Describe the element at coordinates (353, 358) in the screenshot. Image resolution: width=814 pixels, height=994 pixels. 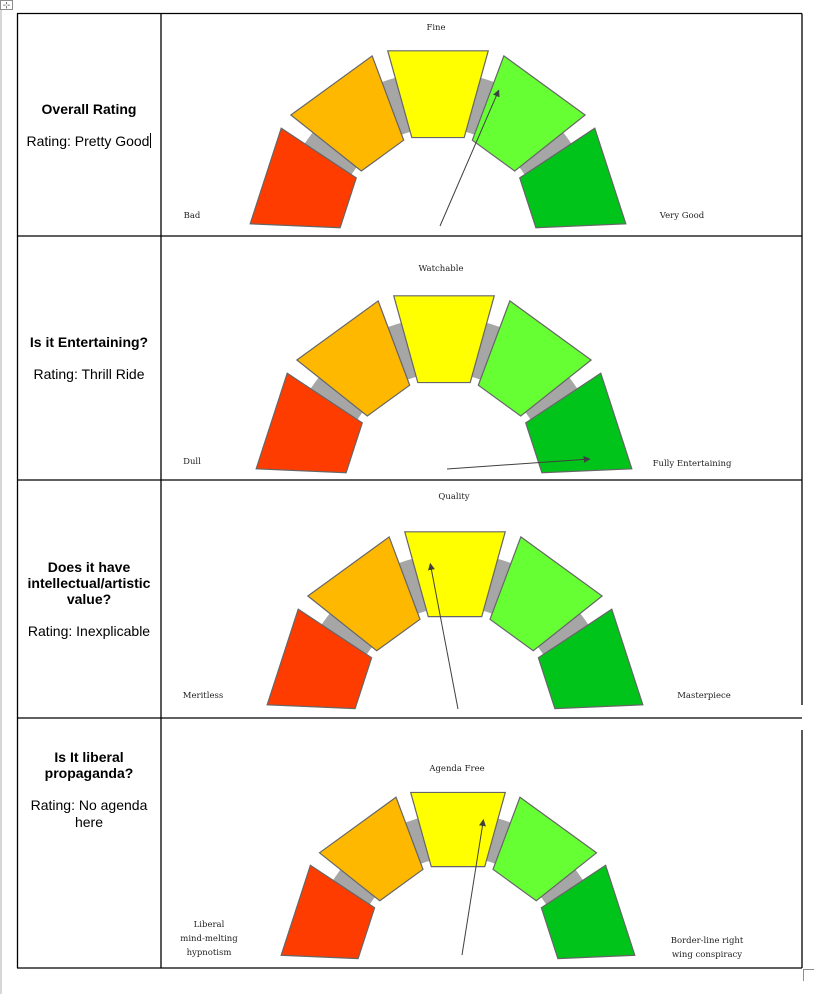
I see `gauge-2-segment-orange` at that location.